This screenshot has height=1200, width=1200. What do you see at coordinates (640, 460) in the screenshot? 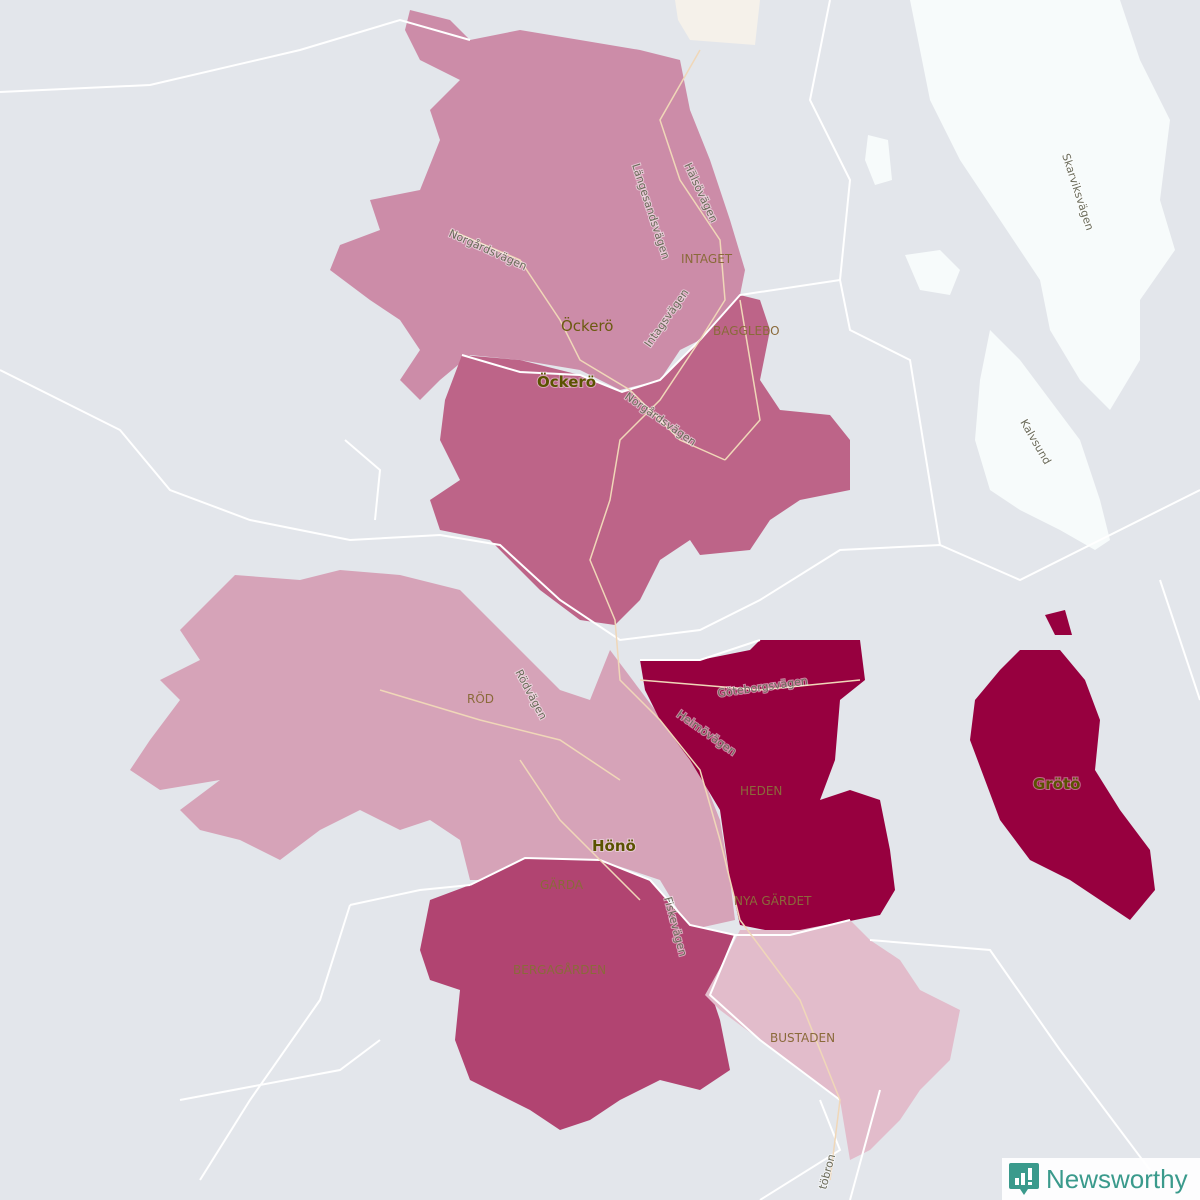
I see `region-ockero-south` at bounding box center [640, 460].